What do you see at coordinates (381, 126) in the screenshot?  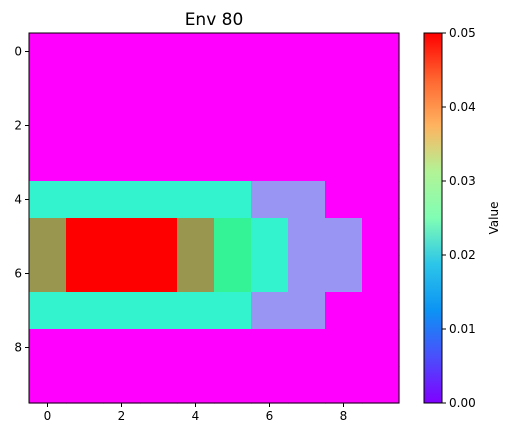 I see `heatmap-cell-r2-c9` at bounding box center [381, 126].